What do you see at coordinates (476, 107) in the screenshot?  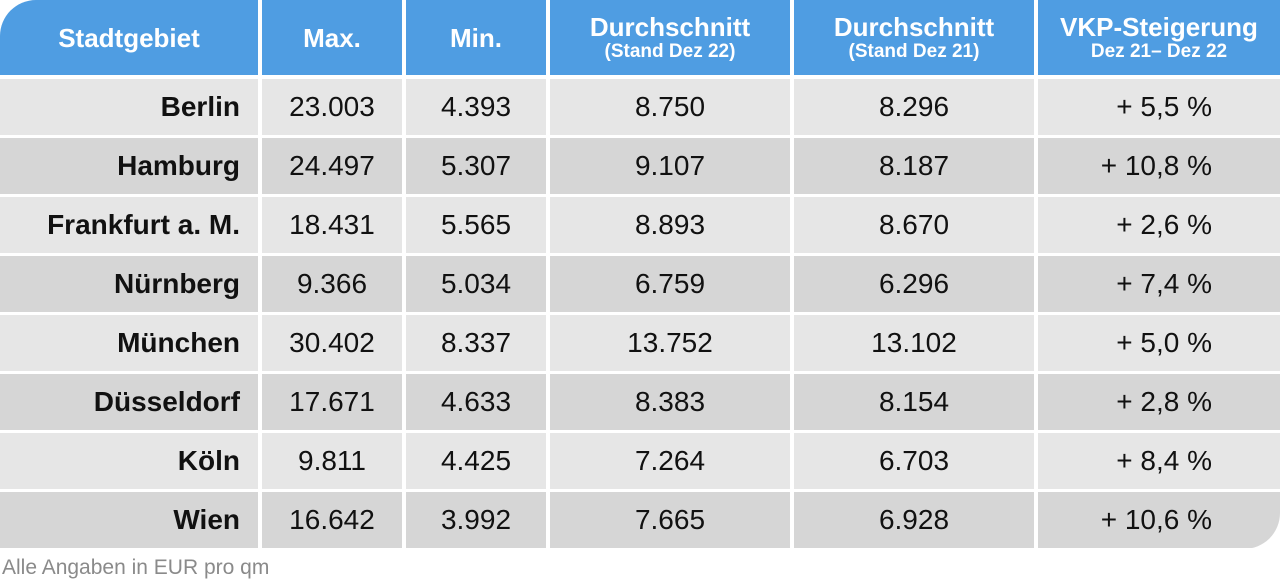 I see `cell-min: 4.393` at bounding box center [476, 107].